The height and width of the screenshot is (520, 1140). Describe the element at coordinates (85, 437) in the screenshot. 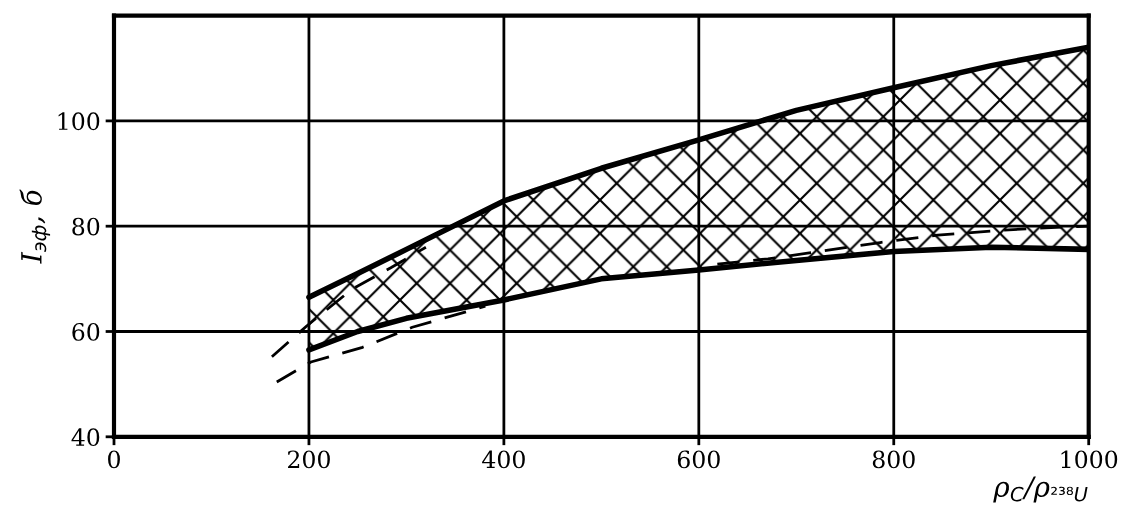

I see `y-tick-label: 40` at that location.